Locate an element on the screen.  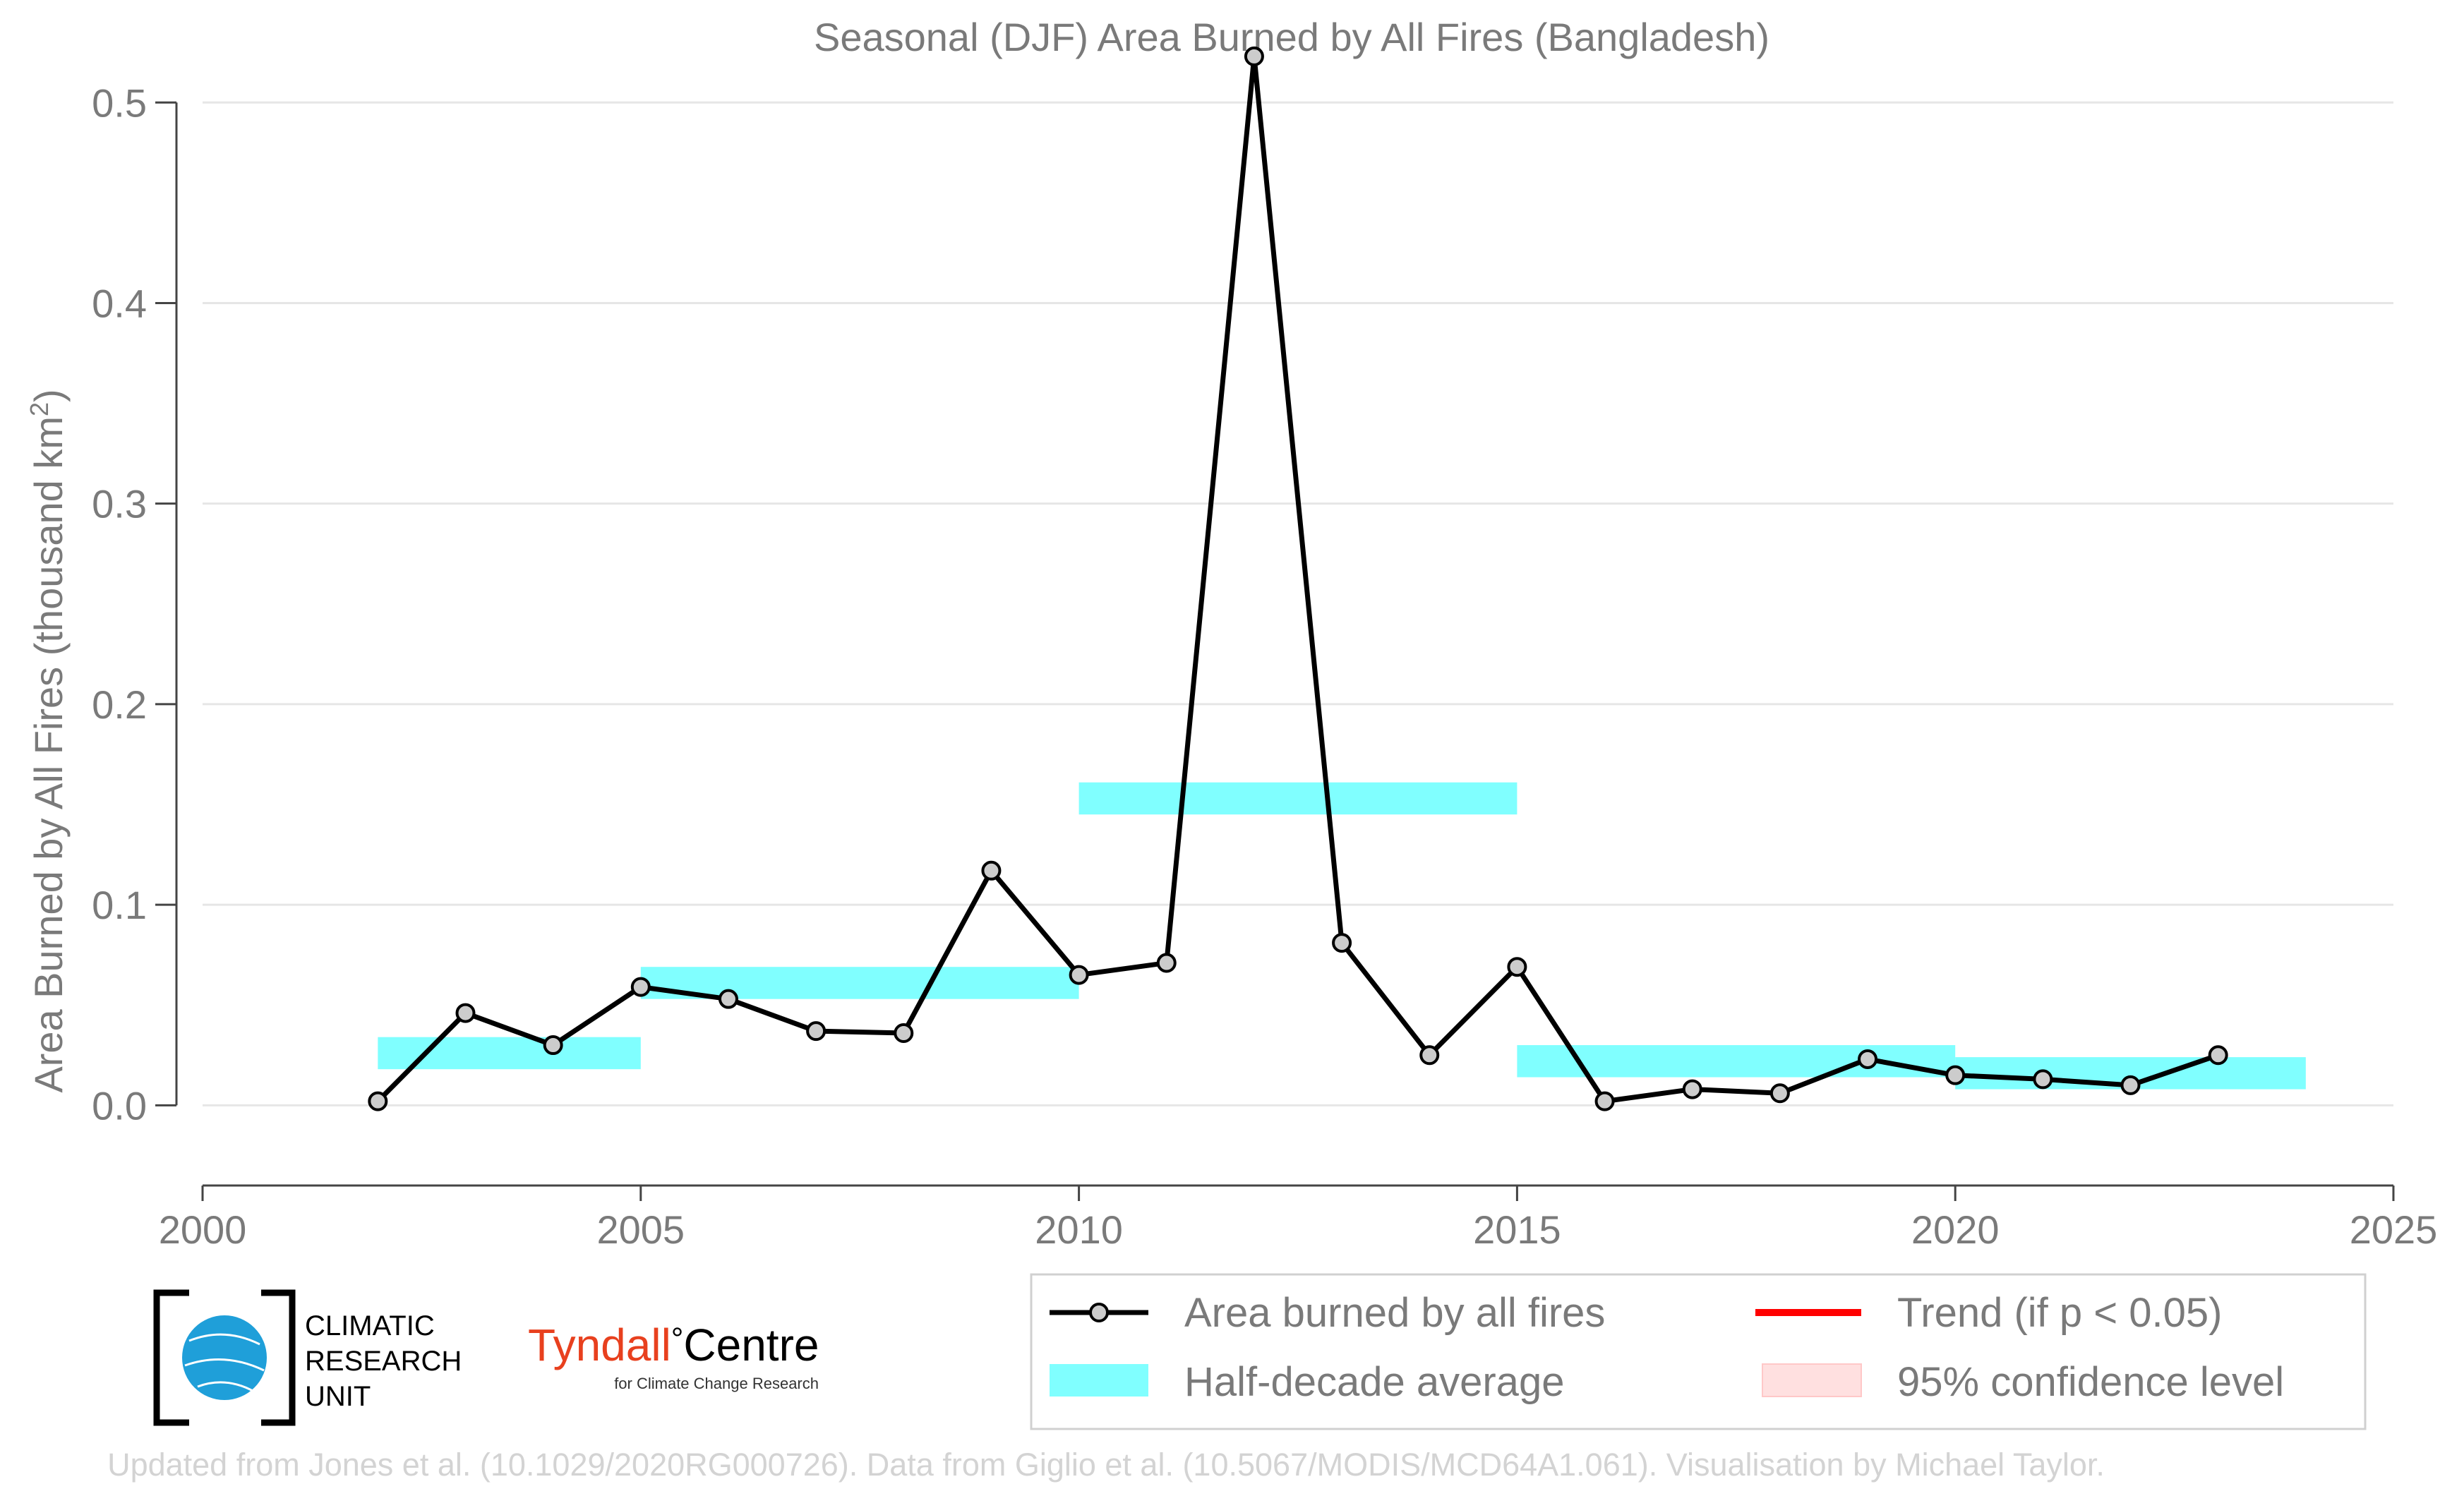
data-point-2007 is located at coordinates (816, 1031).